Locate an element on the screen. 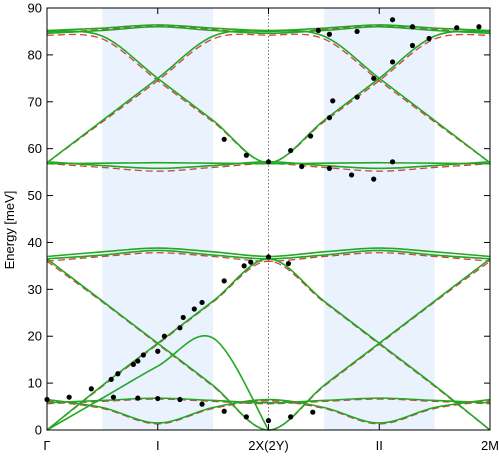 This screenshot has width=499, height=457. x-tick-label-4: 2M is located at coordinates (490, 445).